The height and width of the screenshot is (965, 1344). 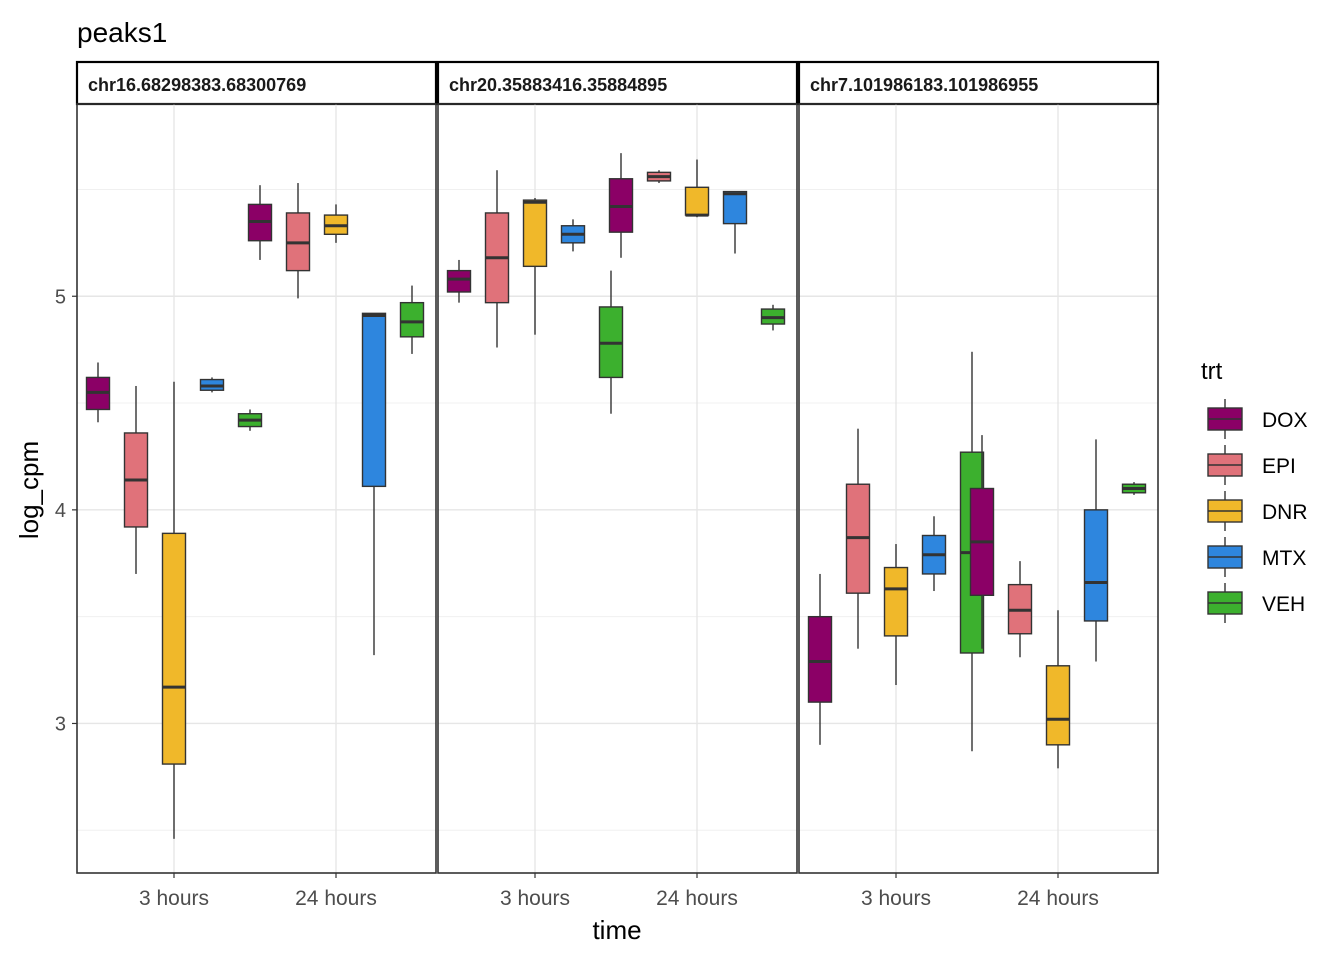 What do you see at coordinates (60, 511) in the screenshot?
I see `y-tick-label: 4` at bounding box center [60, 511].